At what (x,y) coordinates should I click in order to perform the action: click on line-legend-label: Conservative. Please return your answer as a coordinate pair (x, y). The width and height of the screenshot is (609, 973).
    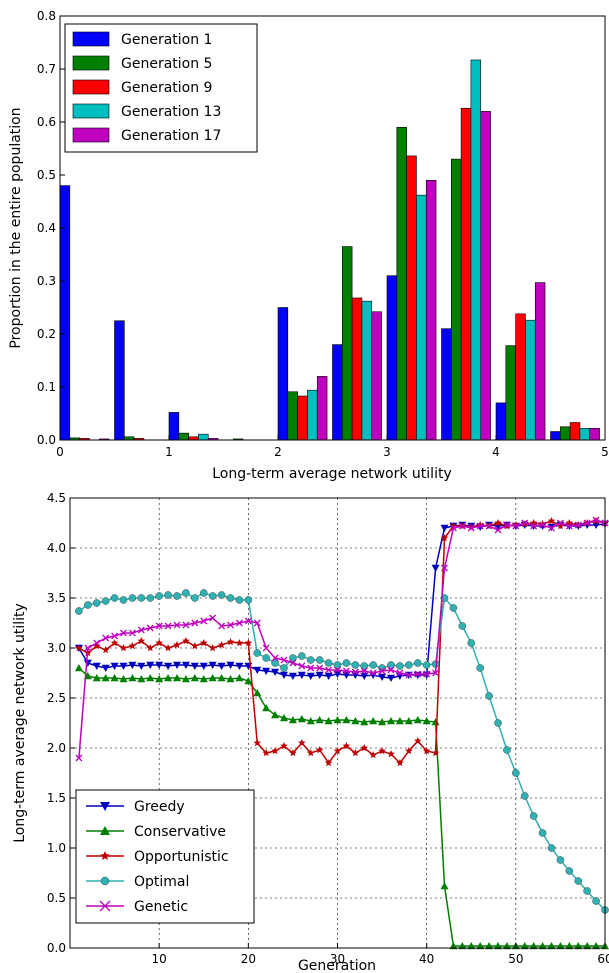
    Looking at the image, I should click on (180, 832).